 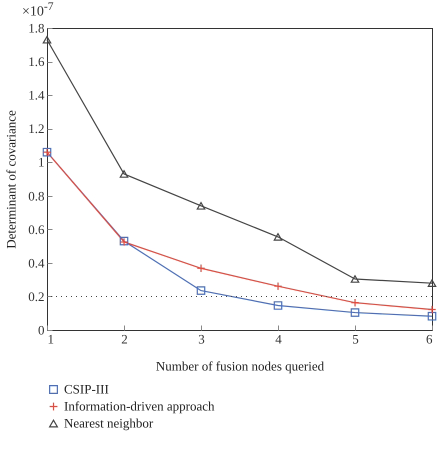 What do you see at coordinates (124, 339) in the screenshot?
I see `x-tick-label: 2` at bounding box center [124, 339].